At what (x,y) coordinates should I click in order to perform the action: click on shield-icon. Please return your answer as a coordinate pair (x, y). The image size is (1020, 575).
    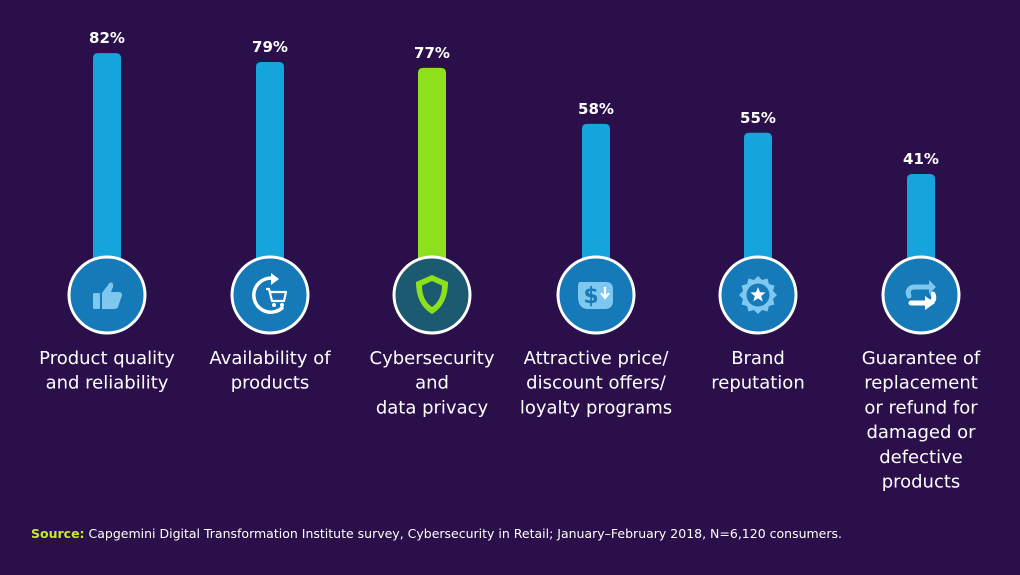
    Looking at the image, I should click on (432, 295).